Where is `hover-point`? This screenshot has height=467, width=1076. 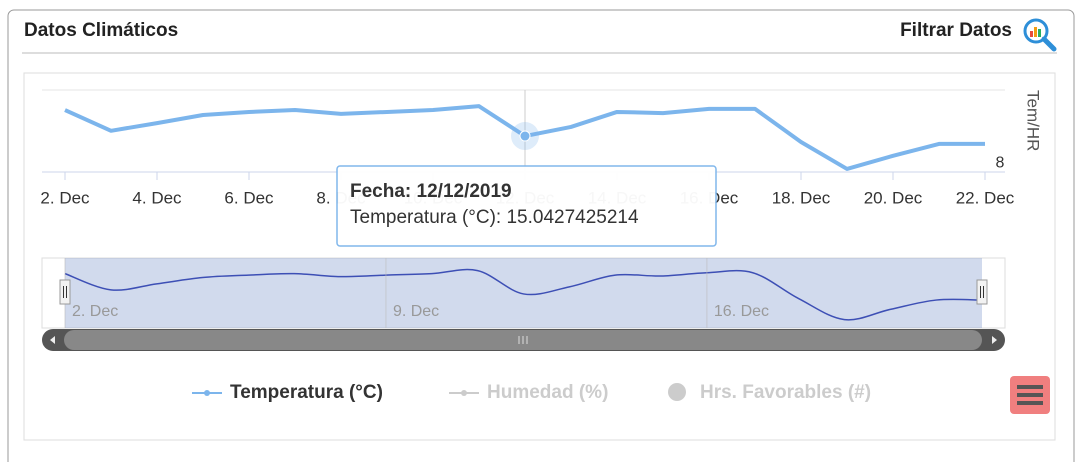 hover-point is located at coordinates (525, 136).